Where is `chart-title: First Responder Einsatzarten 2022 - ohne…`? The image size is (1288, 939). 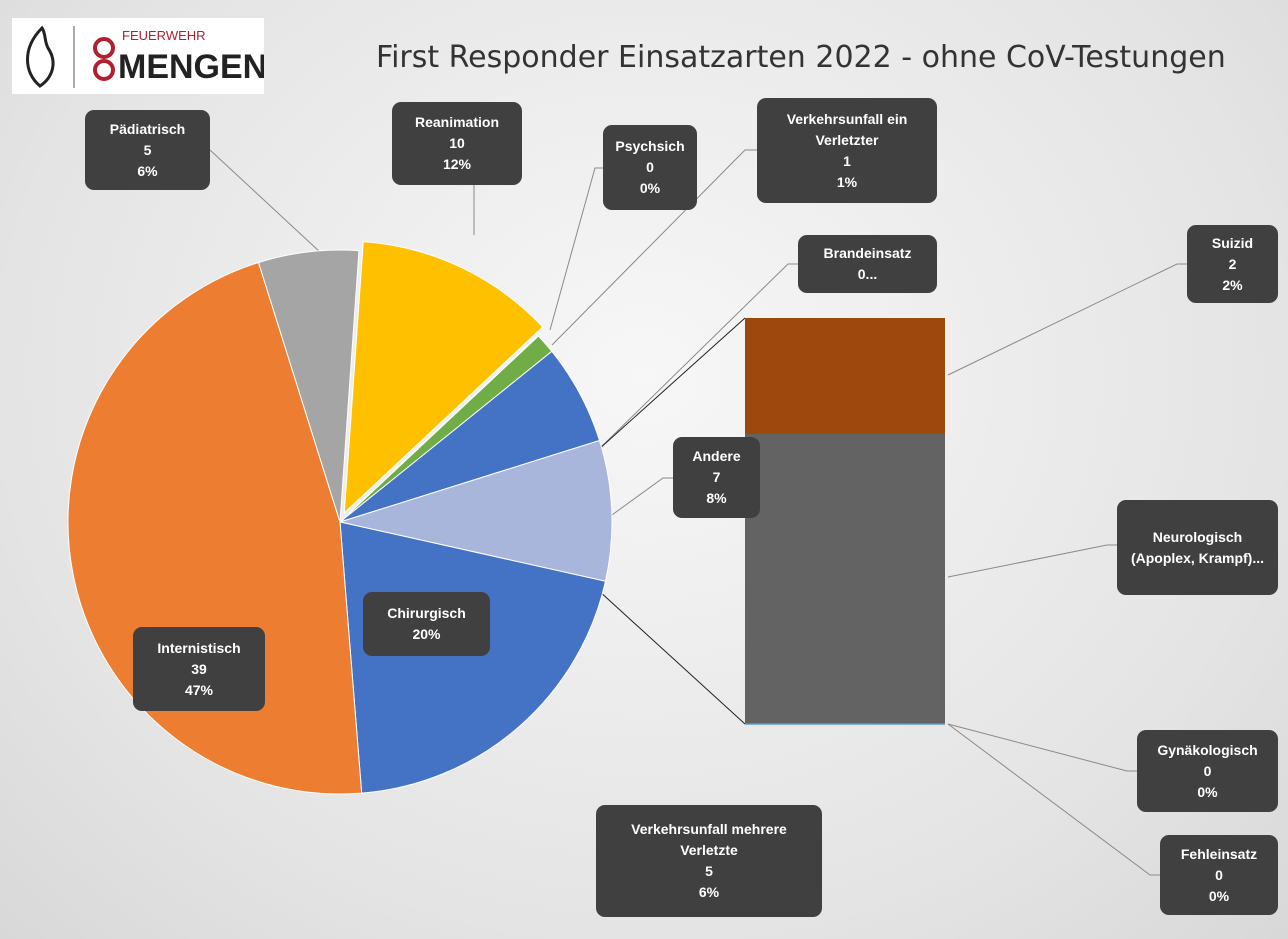
chart-title: First Responder Einsatzarten 2022 - ohne… is located at coordinates (801, 57).